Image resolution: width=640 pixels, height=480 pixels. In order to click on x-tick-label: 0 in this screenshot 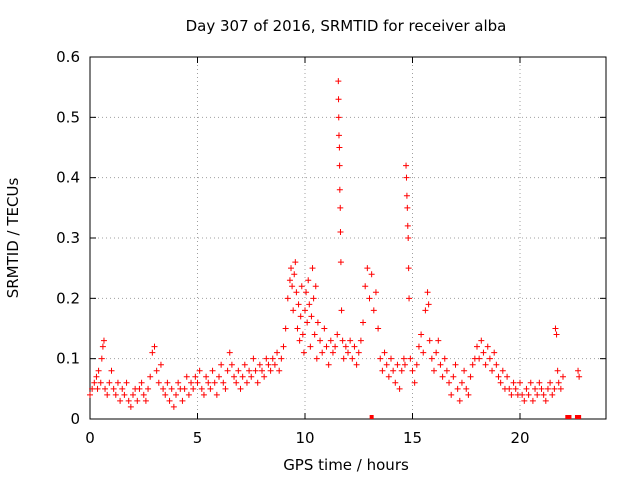, I will do `click(90, 438)`.